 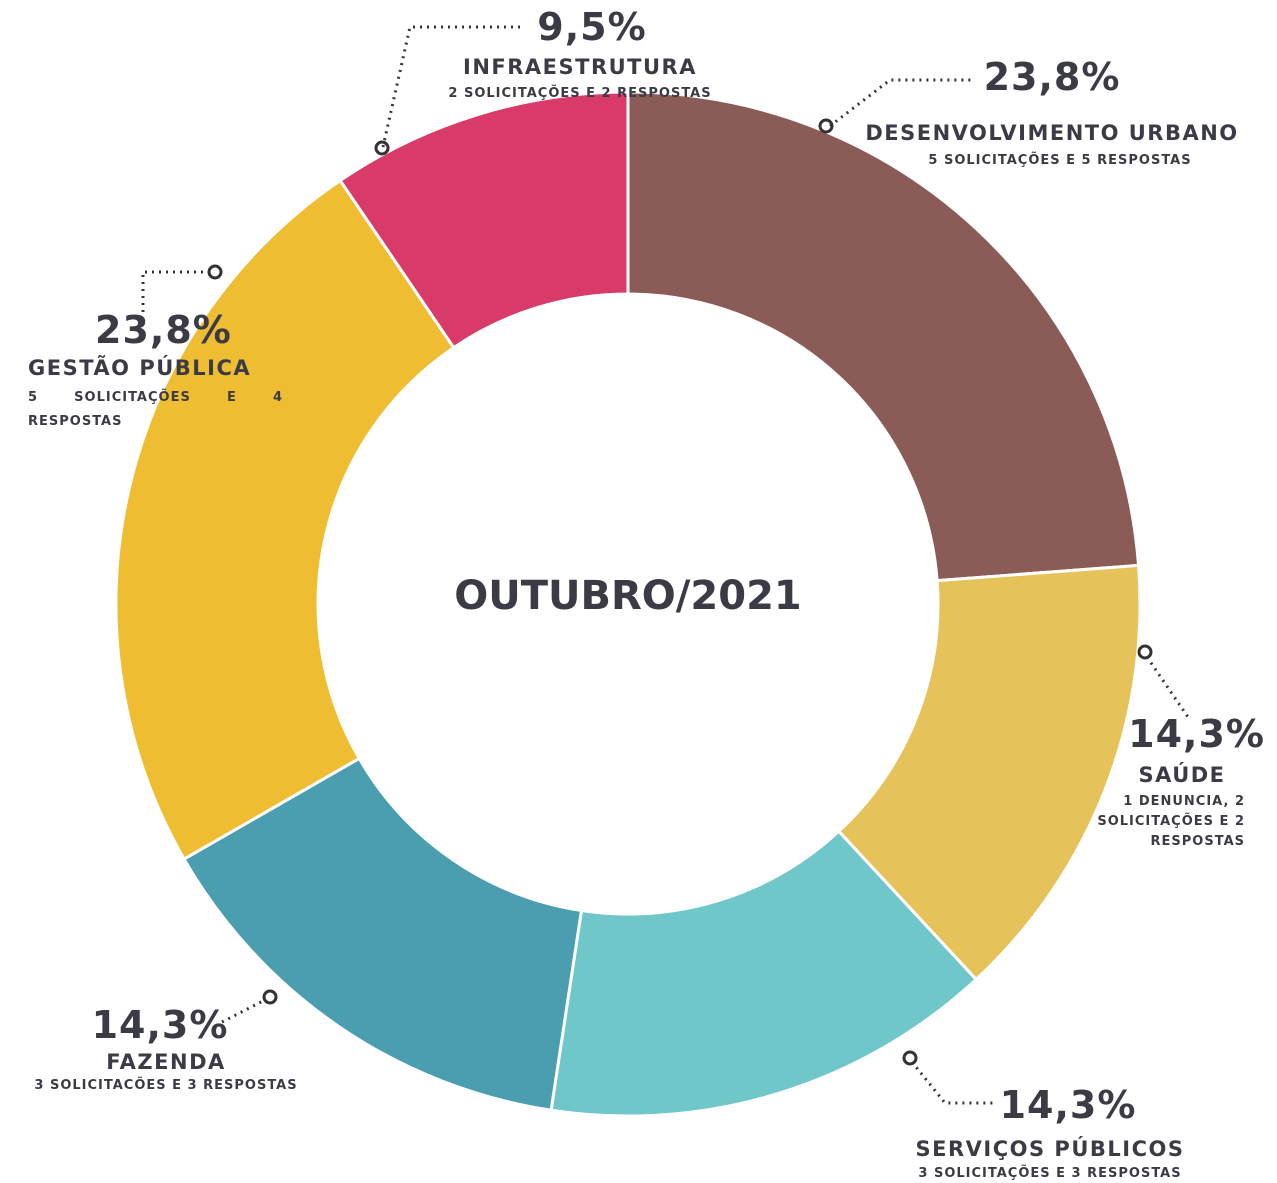 What do you see at coordinates (166, 1085) in the screenshot?
I see `description: 3 SOLICITACÕES E 3 RESPOSTAS` at bounding box center [166, 1085].